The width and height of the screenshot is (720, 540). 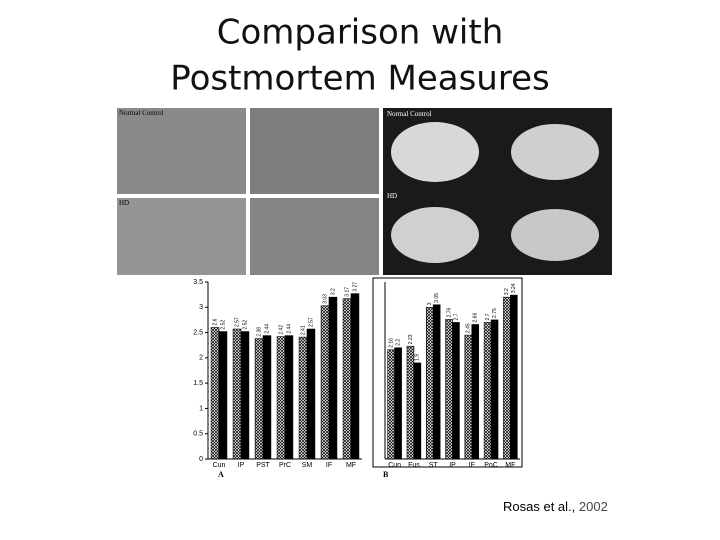 What do you see at coordinates (347, 292) in the screenshot?
I see `data-label: 3.17` at bounding box center [347, 292].